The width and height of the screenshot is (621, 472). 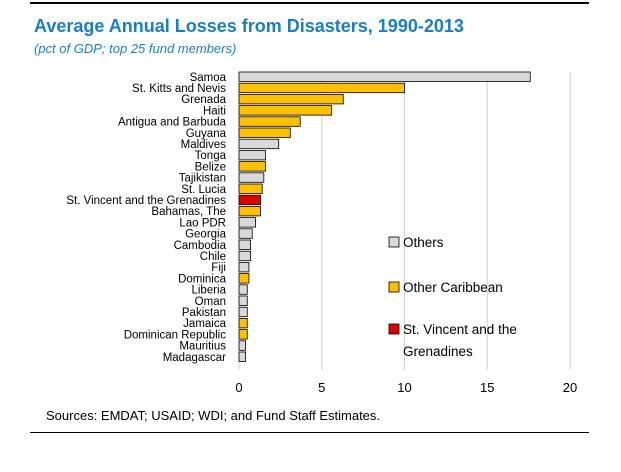 I want to click on x-tick-label-1: 5, so click(x=321, y=387).